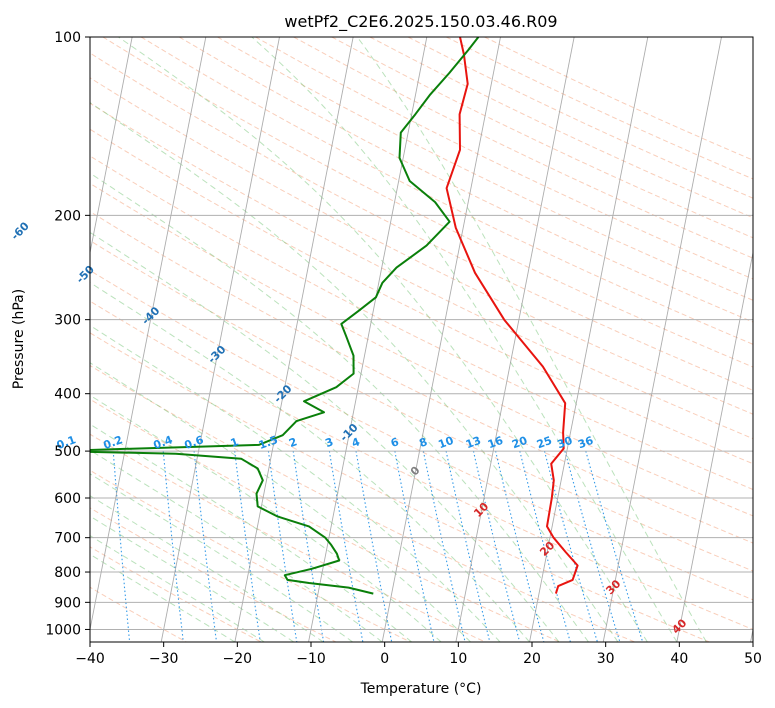  Describe the element at coordinates (67, 38) in the screenshot. I see `y-tick-label: 100` at that location.